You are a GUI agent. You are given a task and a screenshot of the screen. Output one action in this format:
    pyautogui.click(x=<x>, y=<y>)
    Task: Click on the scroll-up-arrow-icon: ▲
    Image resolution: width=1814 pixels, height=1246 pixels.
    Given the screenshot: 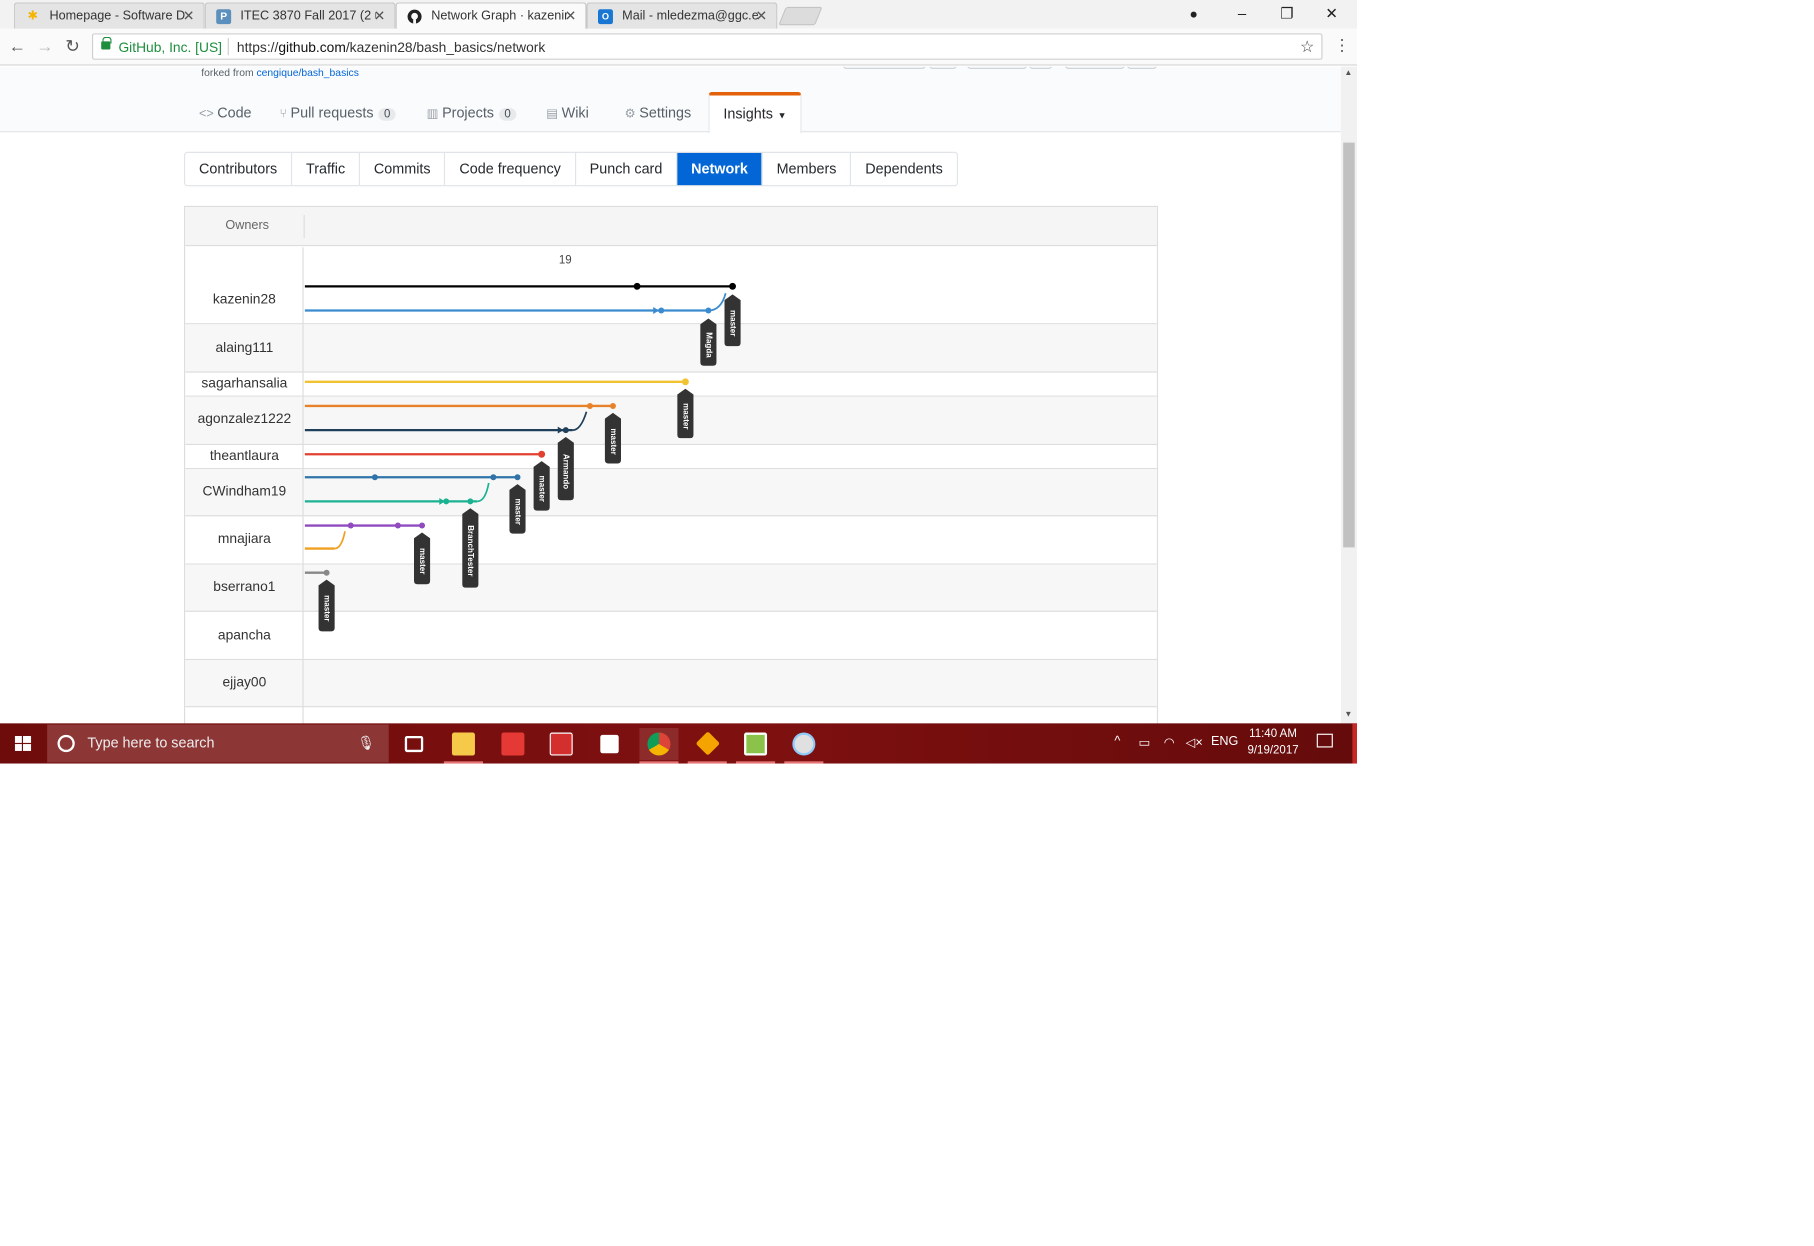 What is the action you would take?
    pyautogui.click(x=1348, y=73)
    